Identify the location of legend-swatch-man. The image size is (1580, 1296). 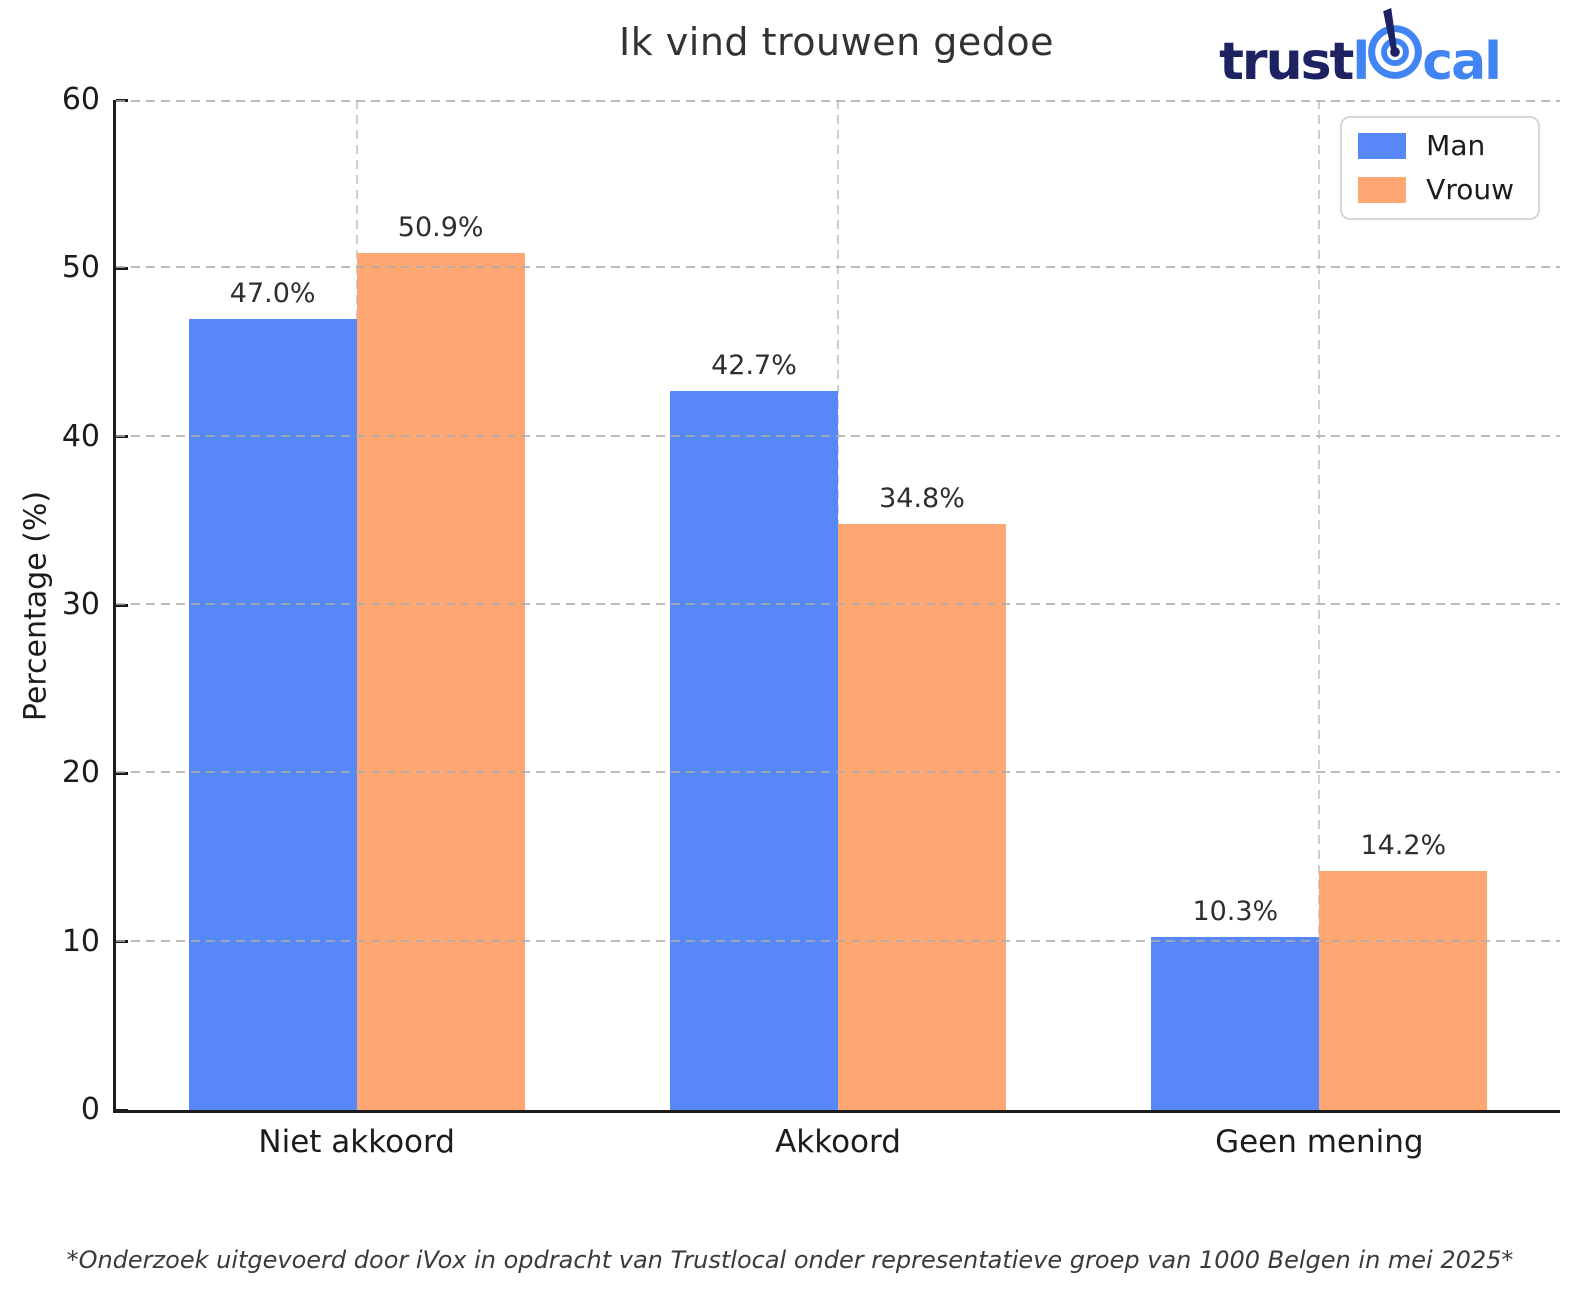
(1382, 146).